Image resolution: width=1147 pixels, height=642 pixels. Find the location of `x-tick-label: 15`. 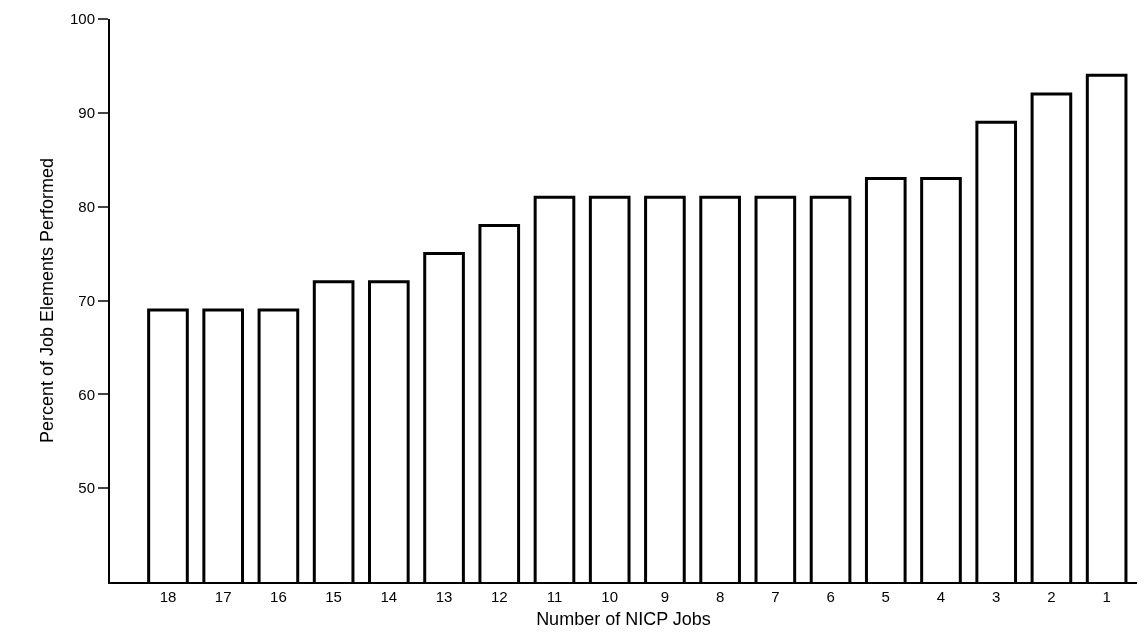

x-tick-label: 15 is located at coordinates (333, 596).